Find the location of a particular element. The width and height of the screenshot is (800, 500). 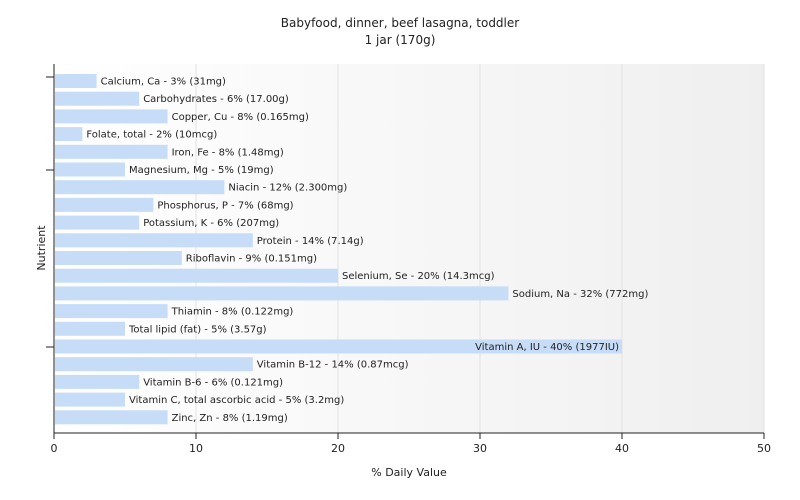

x-tick-label: 20 is located at coordinates (338, 448).